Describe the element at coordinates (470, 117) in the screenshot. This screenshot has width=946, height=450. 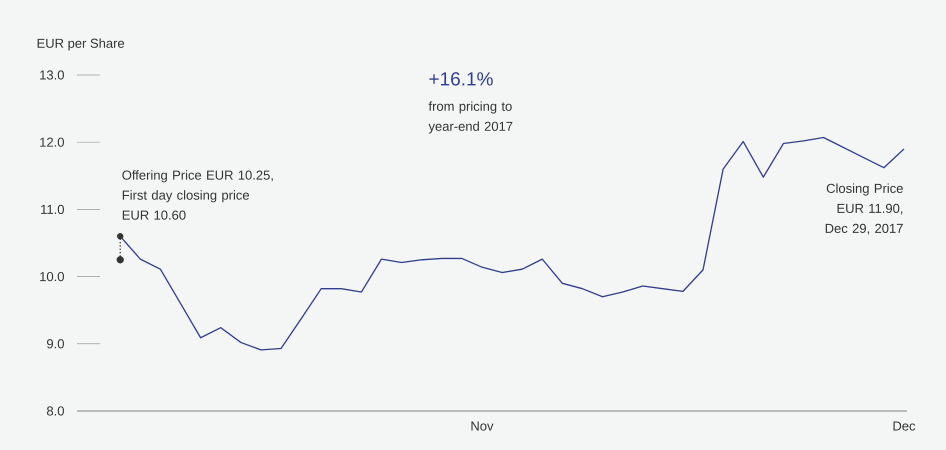
I see `annotation: from pricing to year-end 2017` at that location.